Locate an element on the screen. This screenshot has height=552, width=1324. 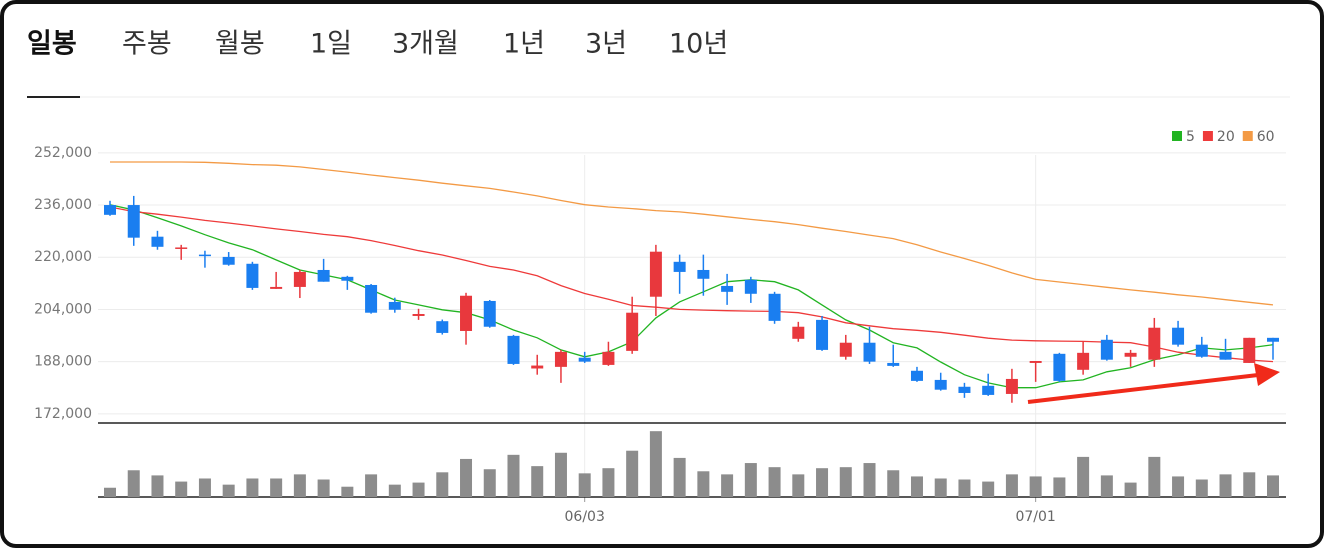
y-tick-label: 220,000 is located at coordinates (63, 257).